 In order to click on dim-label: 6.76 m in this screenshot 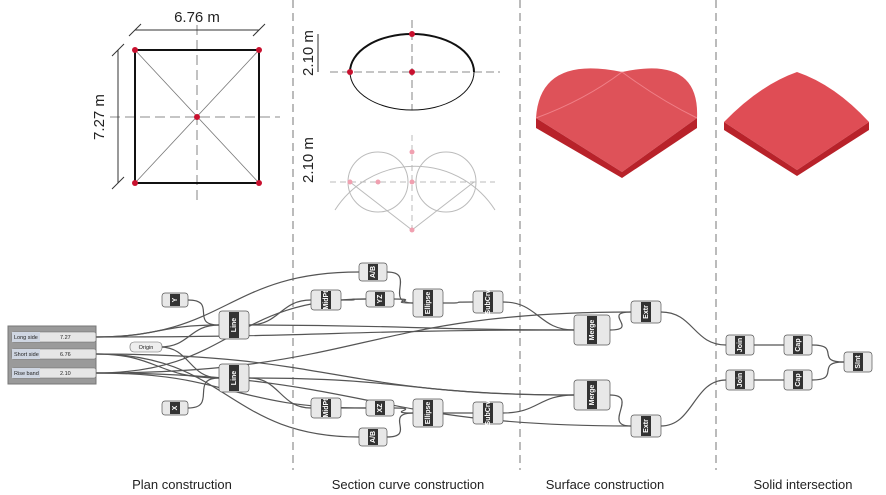, I will do `click(197, 17)`.